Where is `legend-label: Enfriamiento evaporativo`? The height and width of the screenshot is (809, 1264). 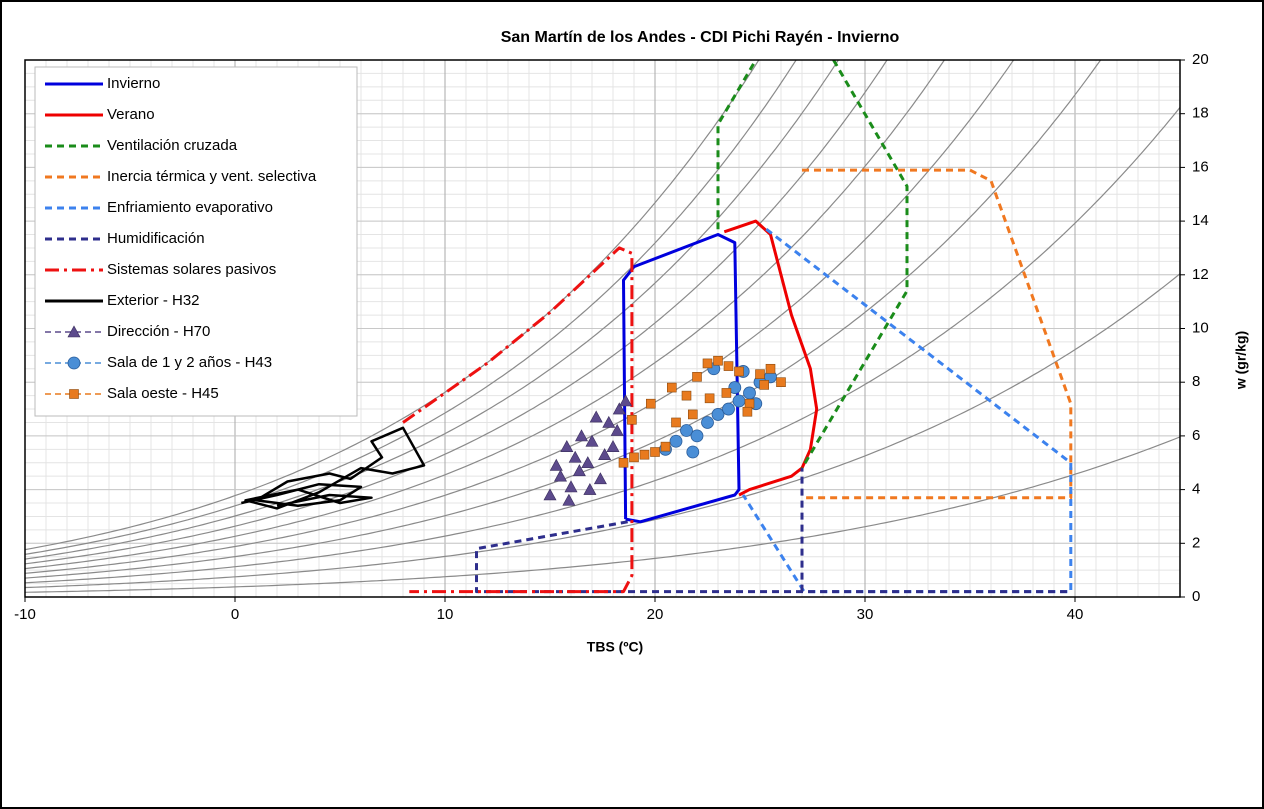
legend-label: Enfriamiento evaporativo is located at coordinates (190, 207).